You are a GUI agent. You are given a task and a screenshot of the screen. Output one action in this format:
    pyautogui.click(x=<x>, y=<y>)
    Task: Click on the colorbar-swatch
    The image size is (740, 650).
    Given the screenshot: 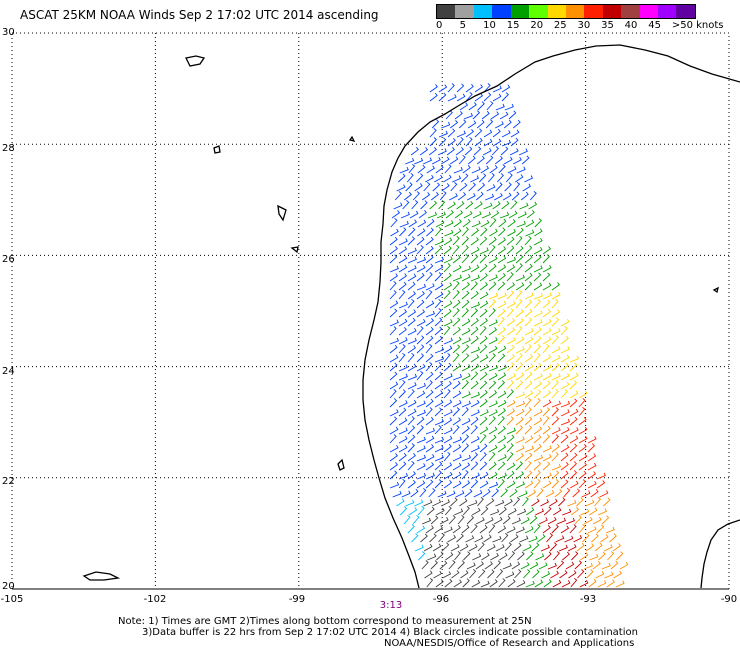 What is the action you would take?
    pyautogui.click(x=575, y=11)
    